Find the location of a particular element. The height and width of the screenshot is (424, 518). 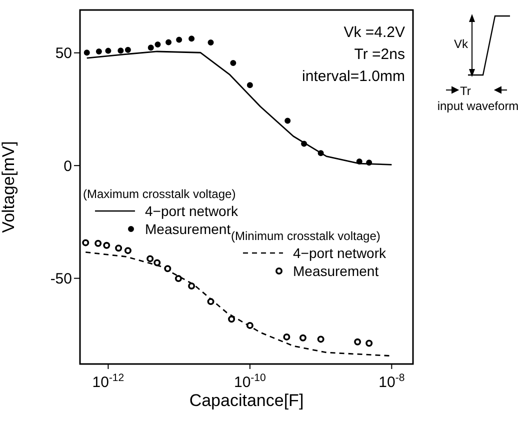

annotation: Tr =2ns is located at coordinates (379, 54).